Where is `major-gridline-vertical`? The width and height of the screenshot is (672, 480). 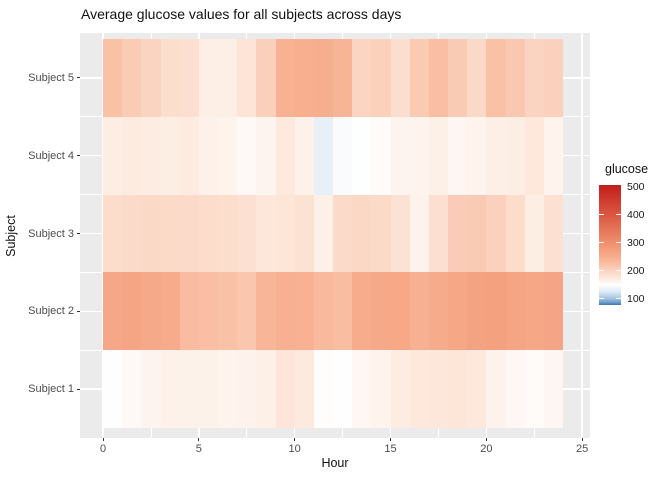 major-gridline-vertical is located at coordinates (582, 235).